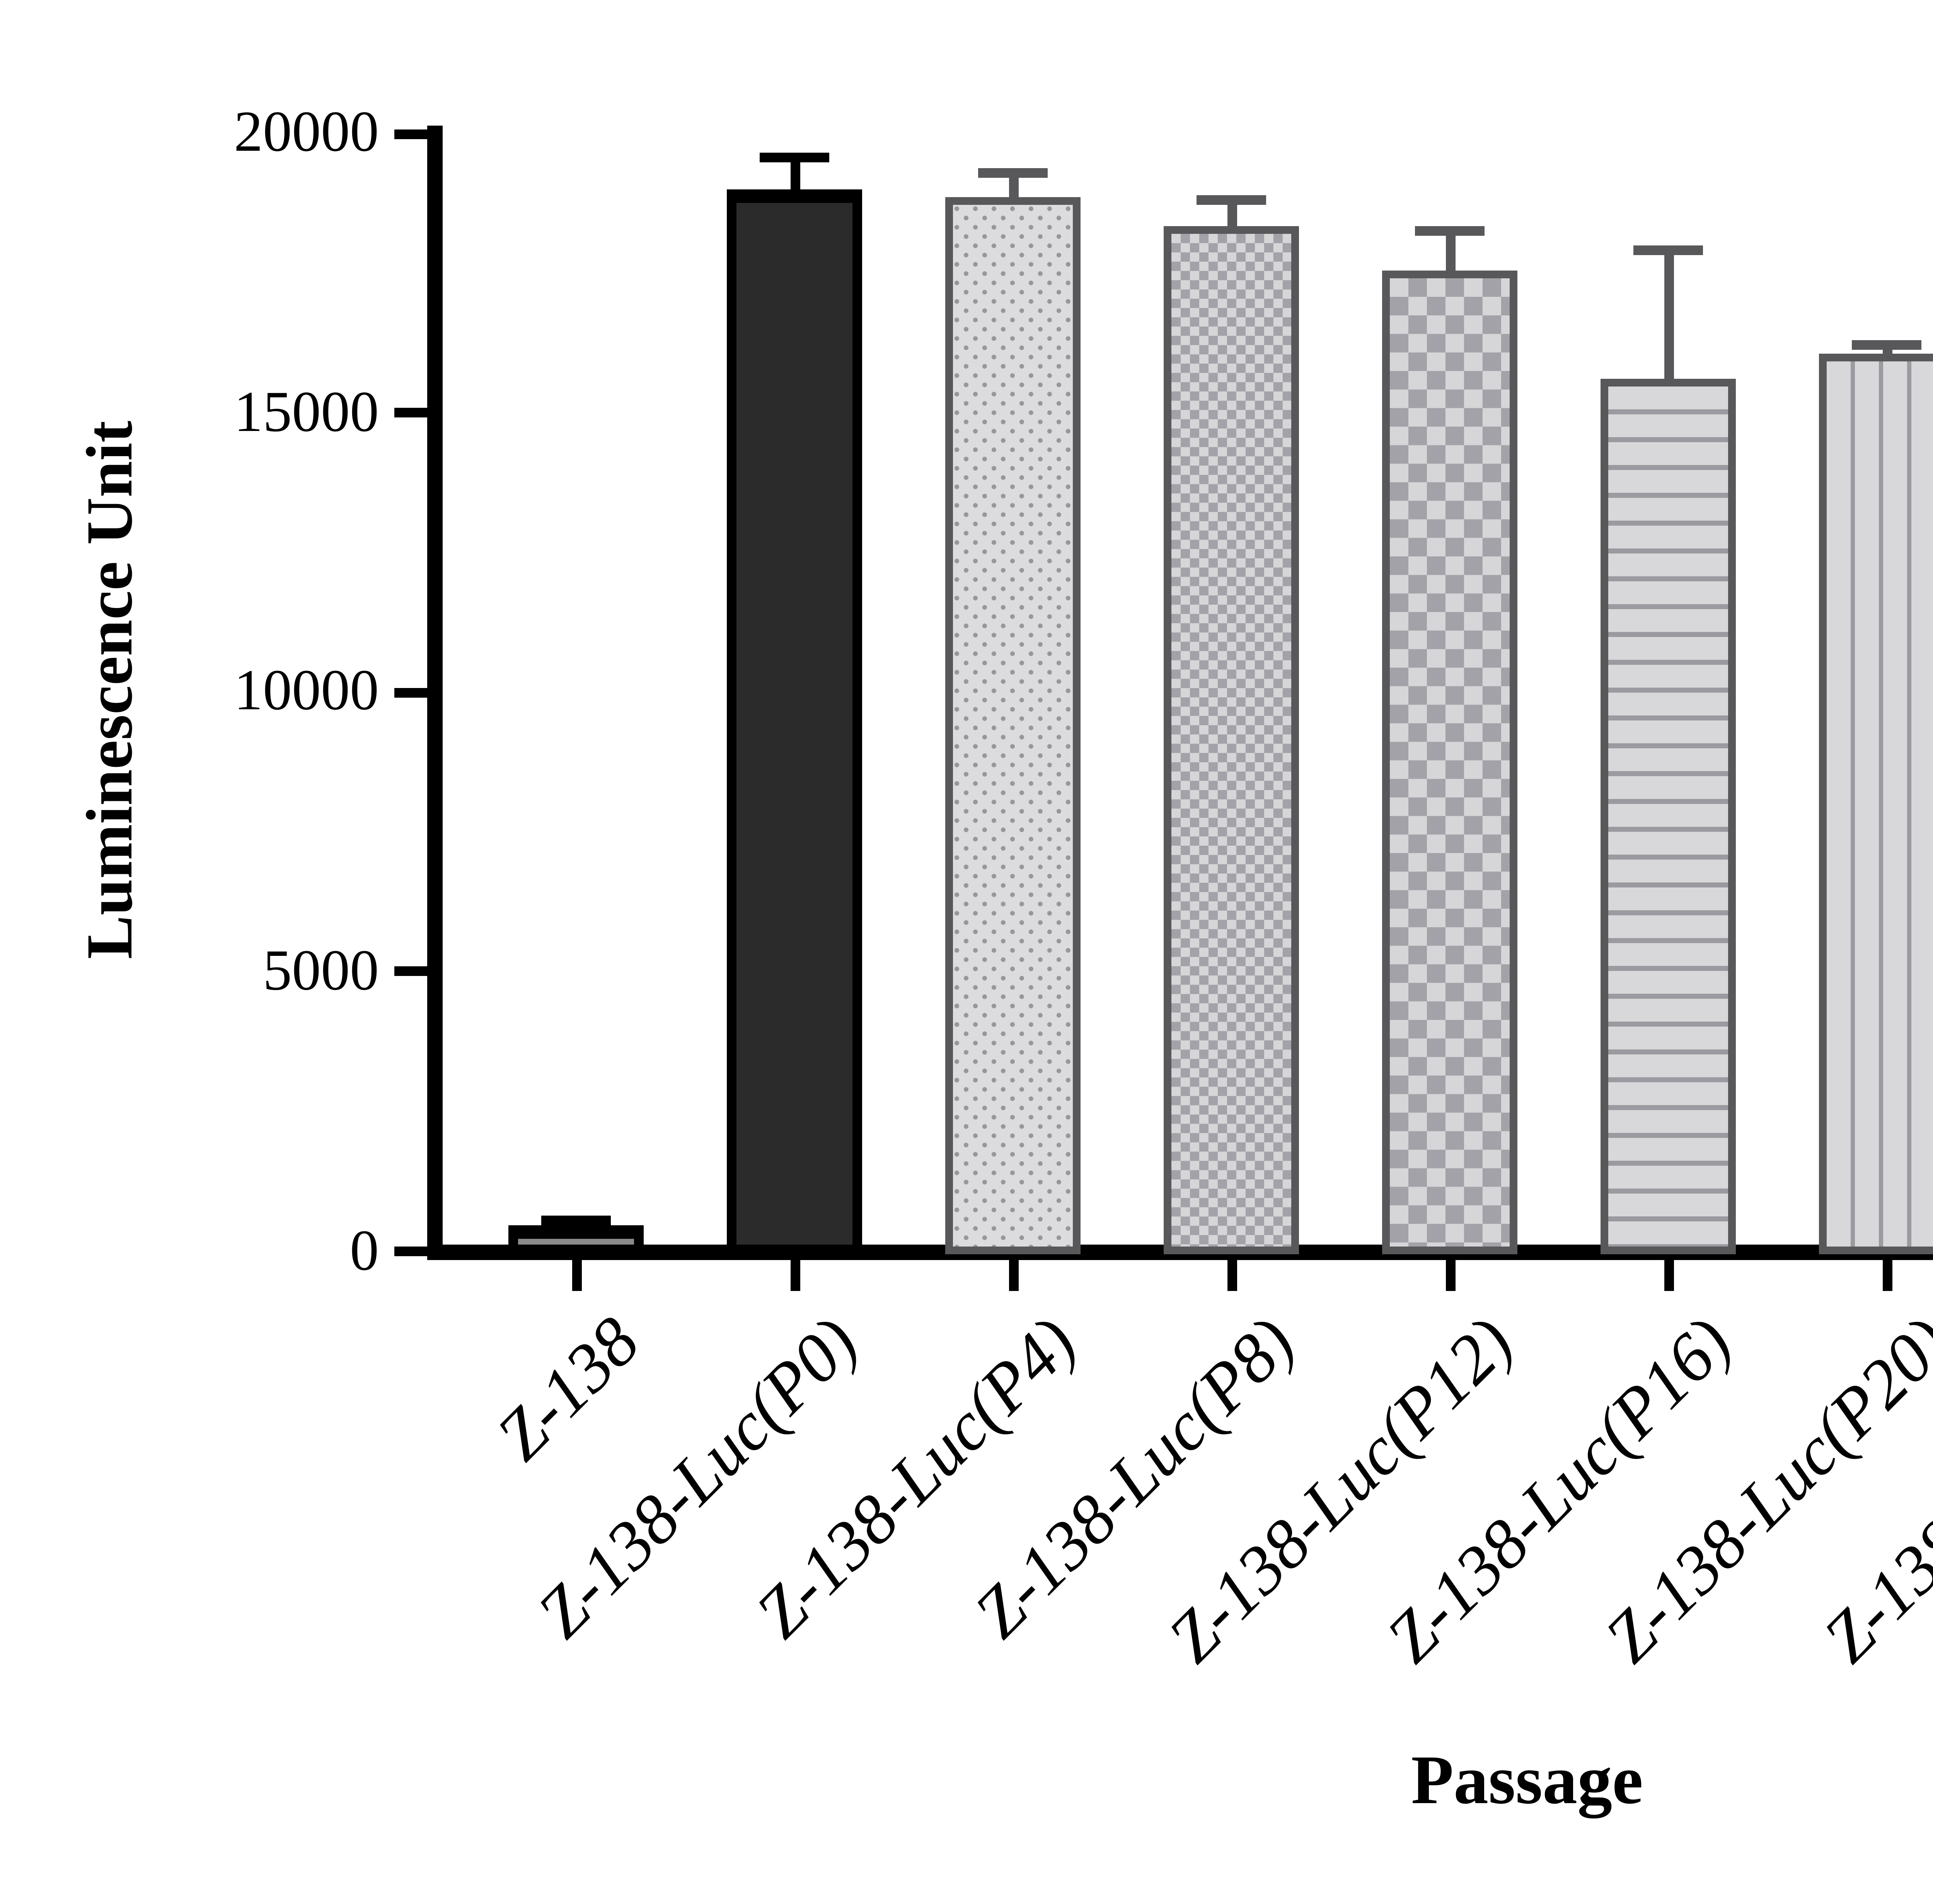  What do you see at coordinates (321, 971) in the screenshot?
I see `y-tick-label-5000: 5000` at bounding box center [321, 971].